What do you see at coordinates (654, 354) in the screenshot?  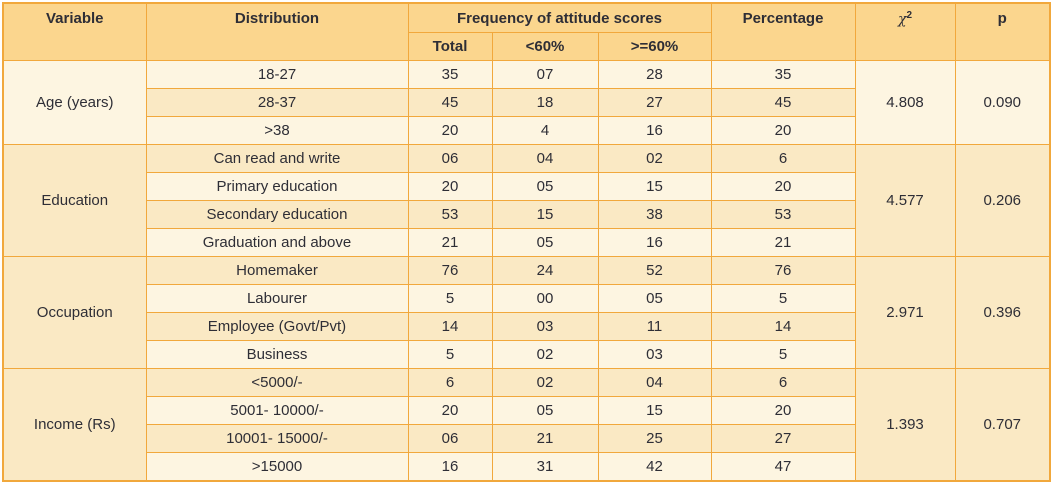 I see `ge60-cell: 03` at bounding box center [654, 354].